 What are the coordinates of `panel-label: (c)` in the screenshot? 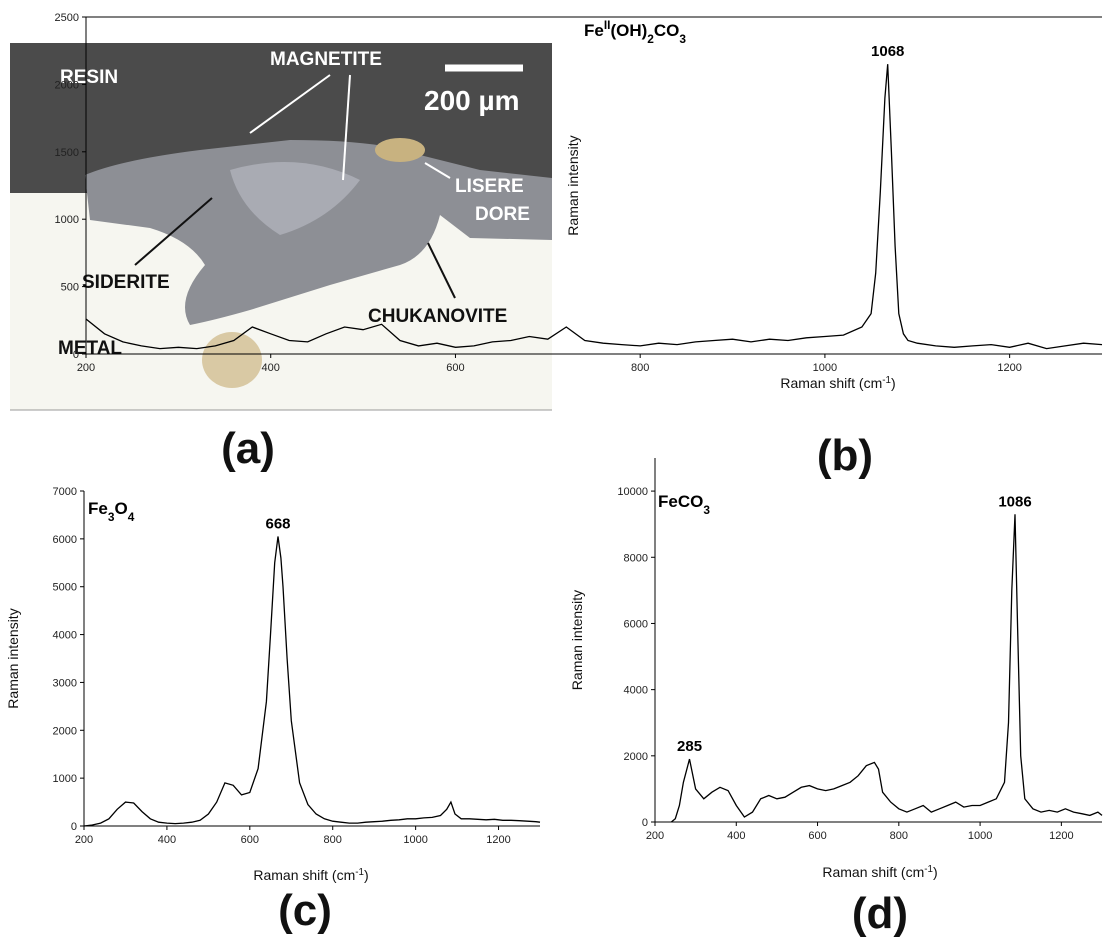 It's located at (305, 910).